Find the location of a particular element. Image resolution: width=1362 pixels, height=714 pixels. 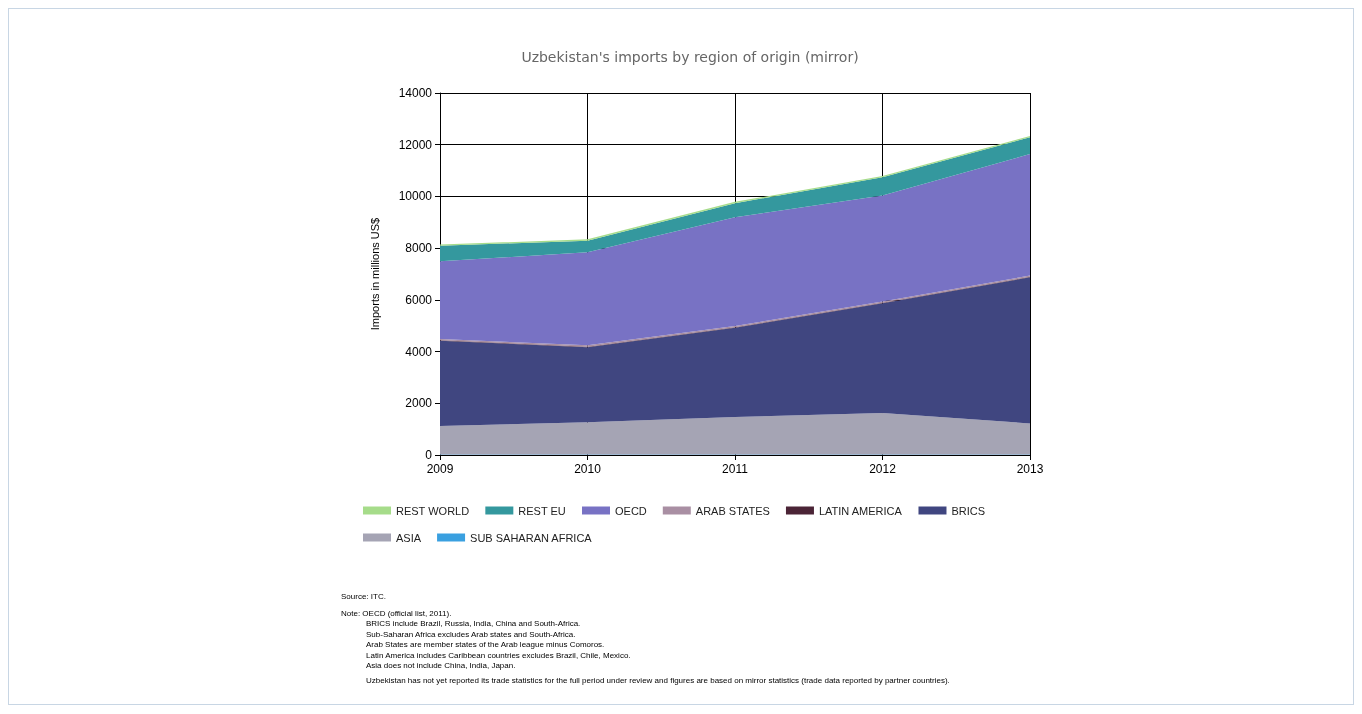

y-tick-label: 14000 is located at coordinates (415, 93).